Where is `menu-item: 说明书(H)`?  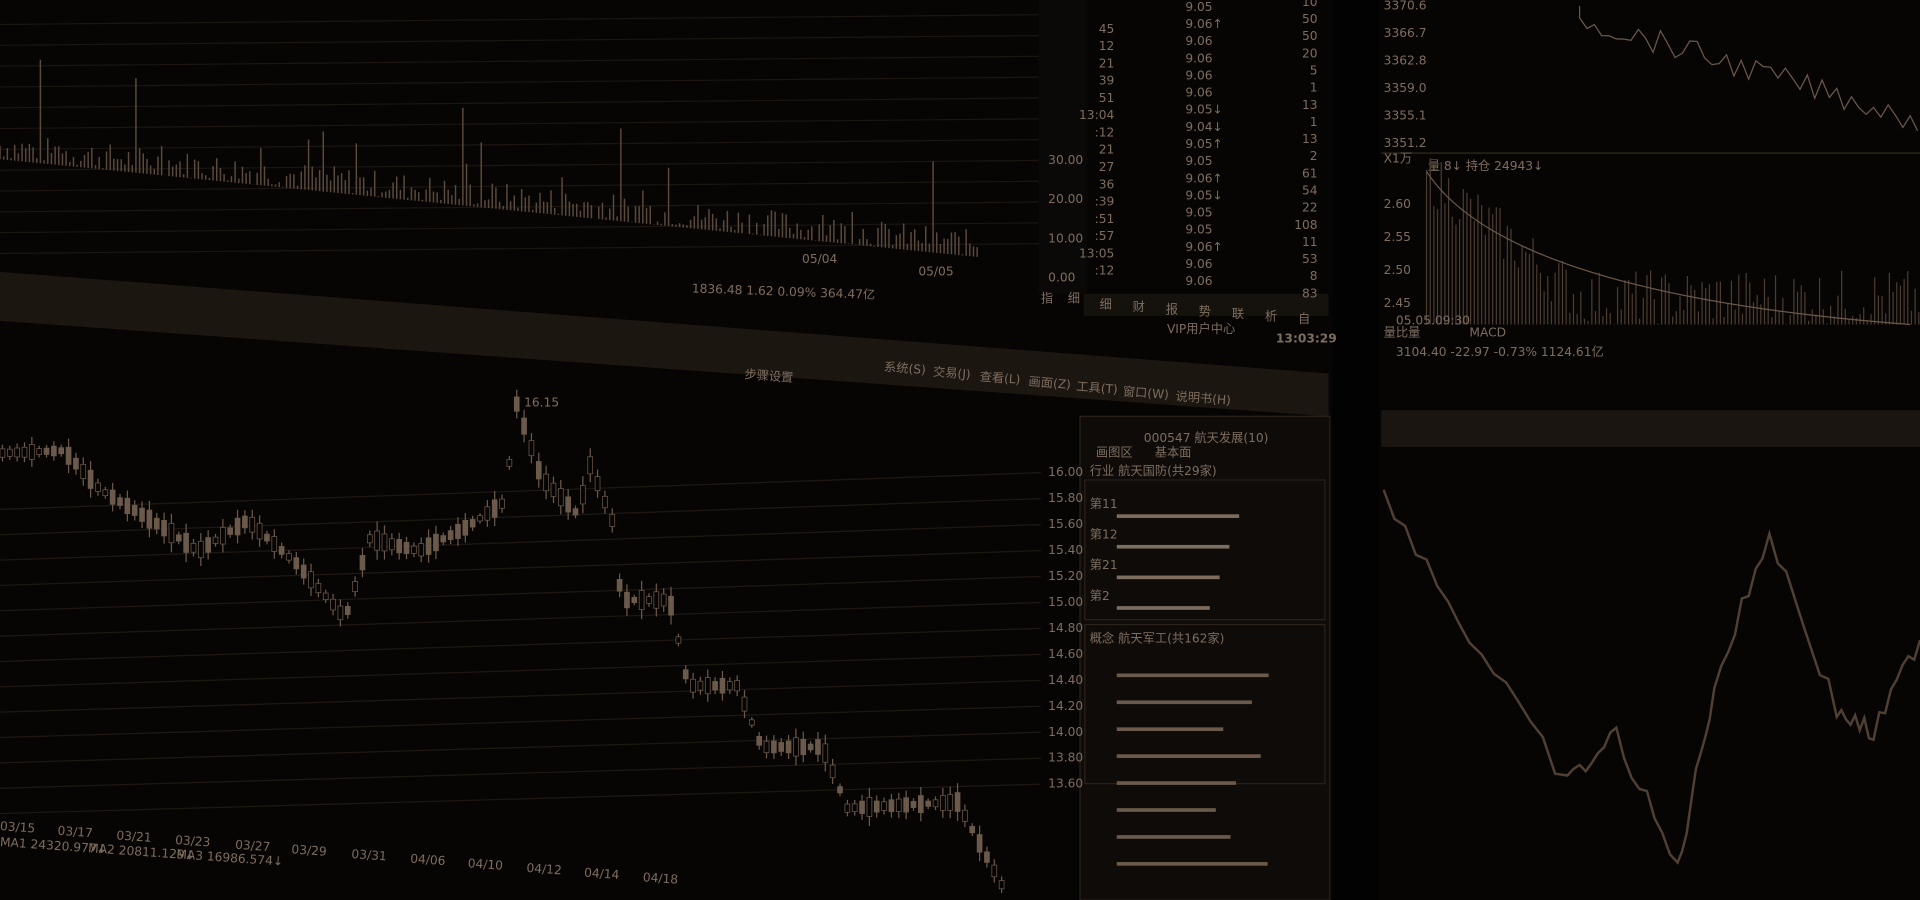
menu-item: 说明书(H) is located at coordinates (1203, 397).